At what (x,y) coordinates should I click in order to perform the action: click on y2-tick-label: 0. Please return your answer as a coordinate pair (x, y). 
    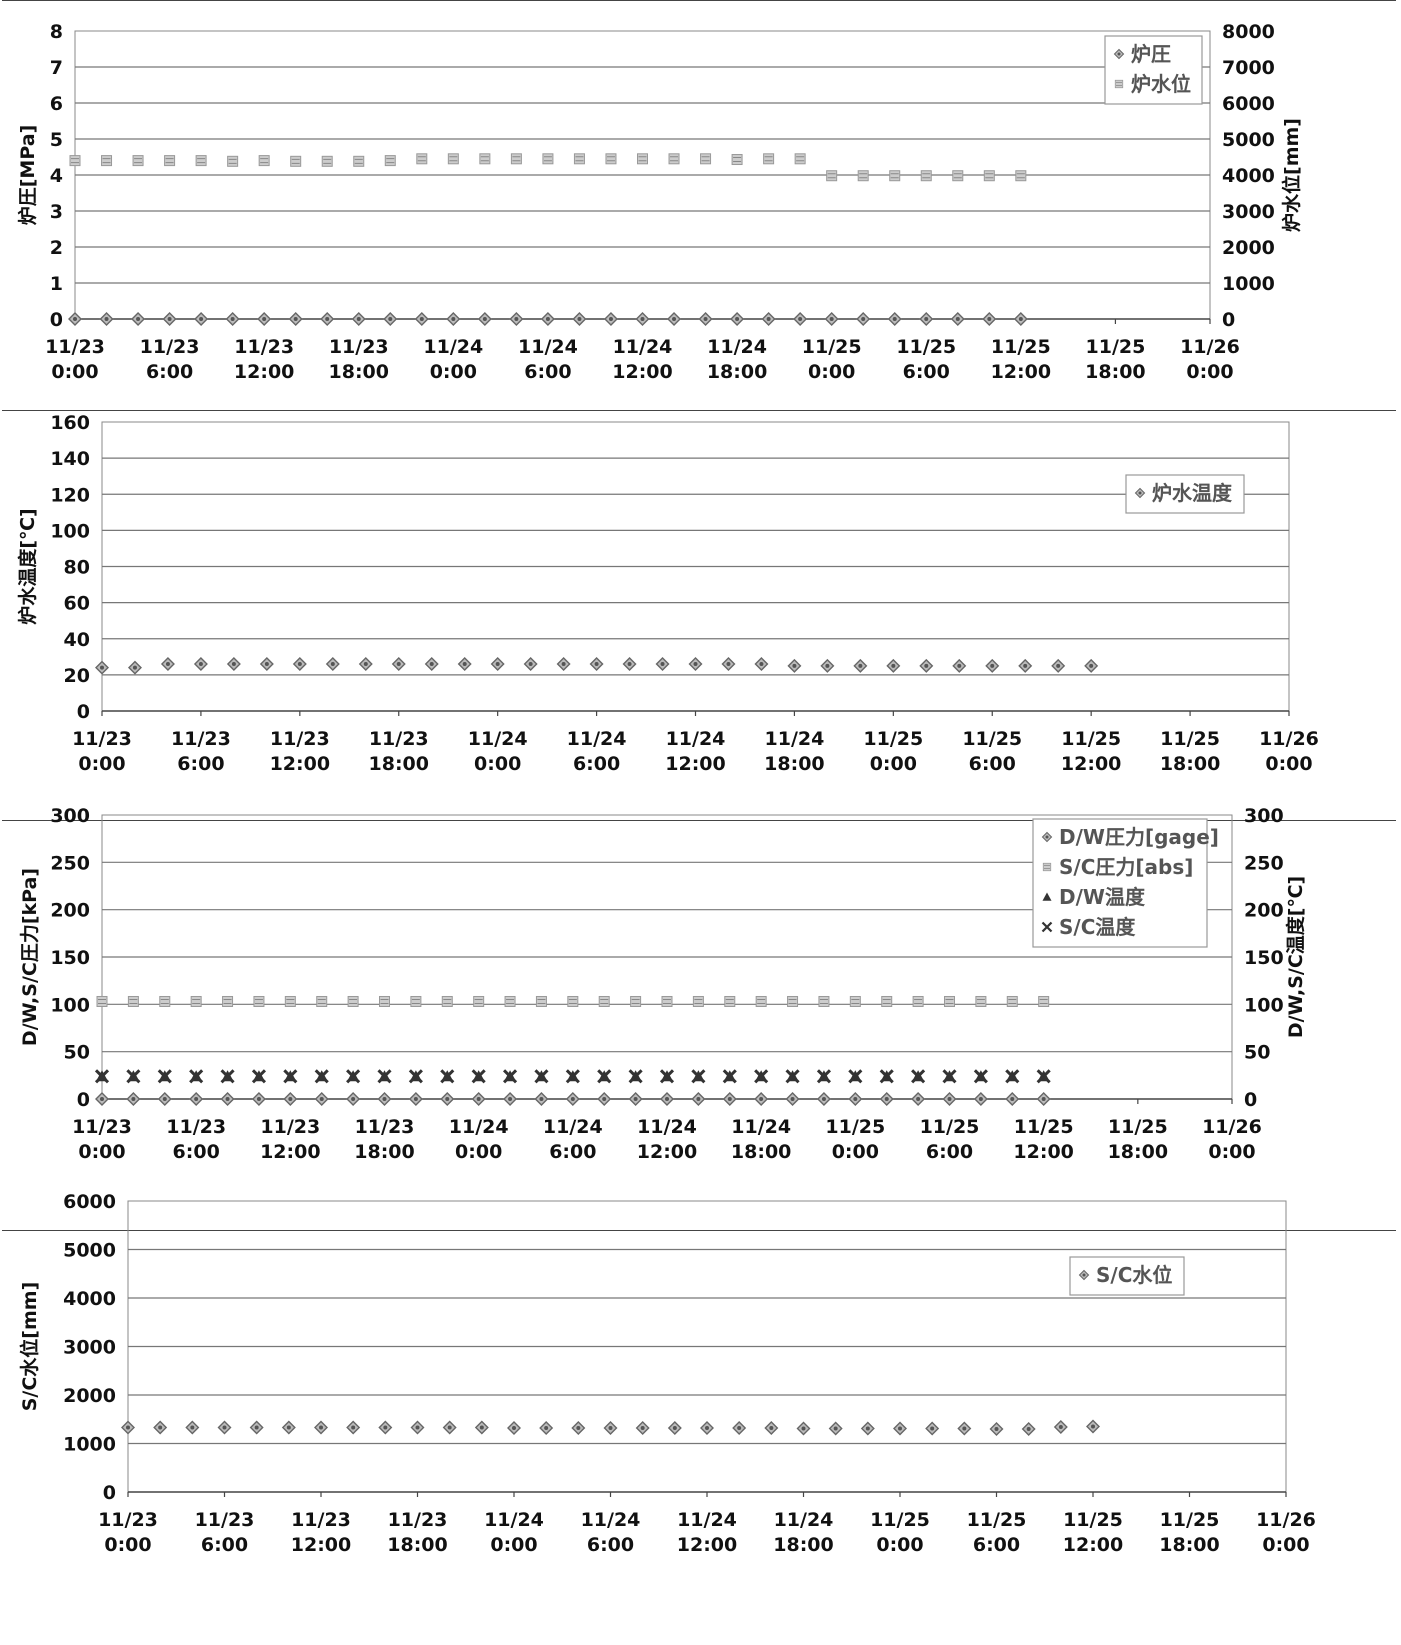
    Looking at the image, I should click on (1228, 320).